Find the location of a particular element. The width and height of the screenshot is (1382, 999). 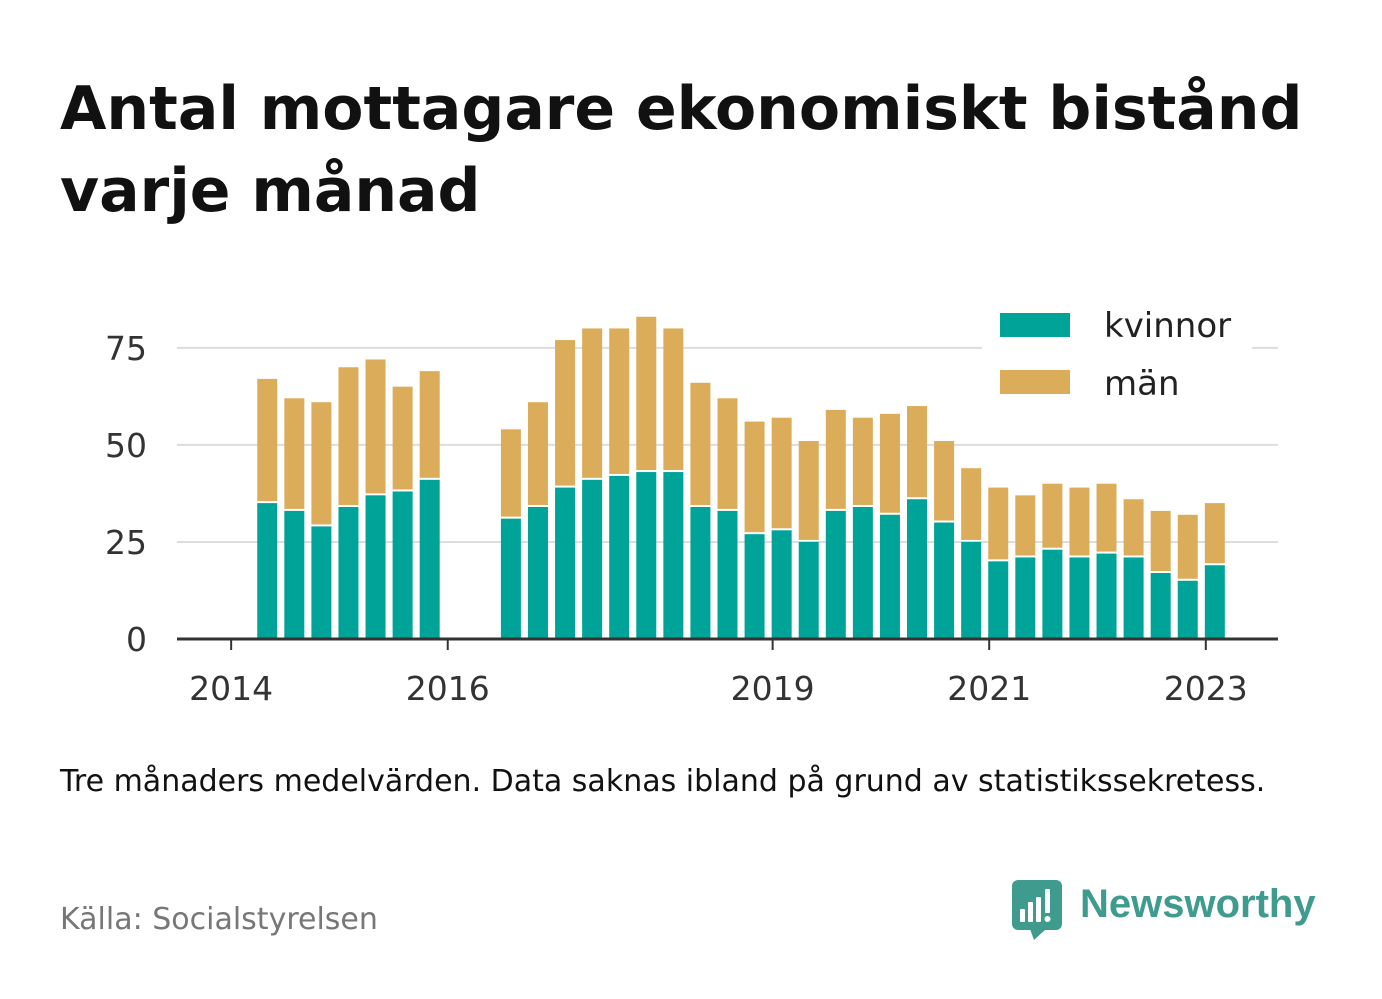

legend: kvinnor män is located at coordinates (1117, 354).